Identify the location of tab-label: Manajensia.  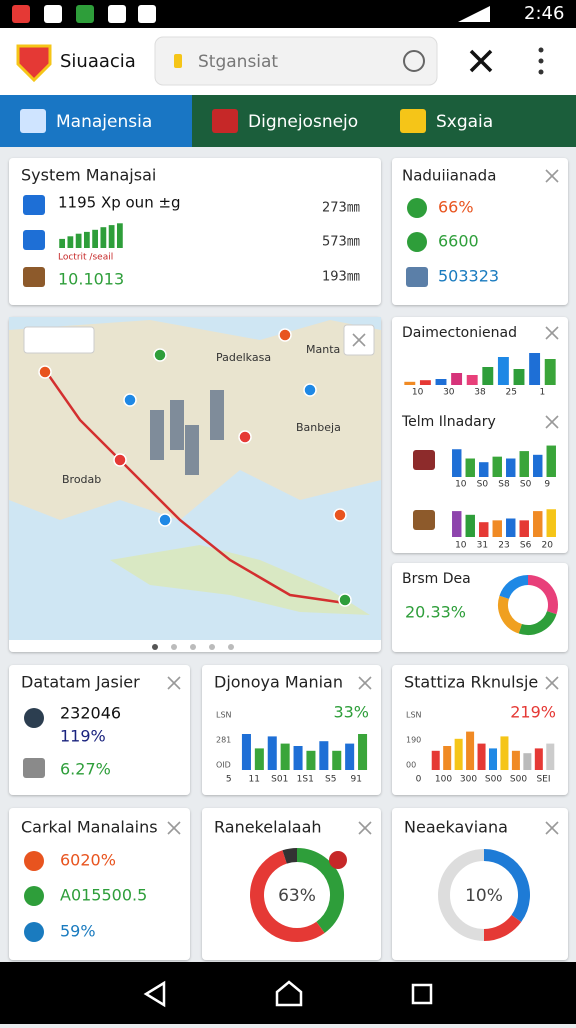
(104, 122).